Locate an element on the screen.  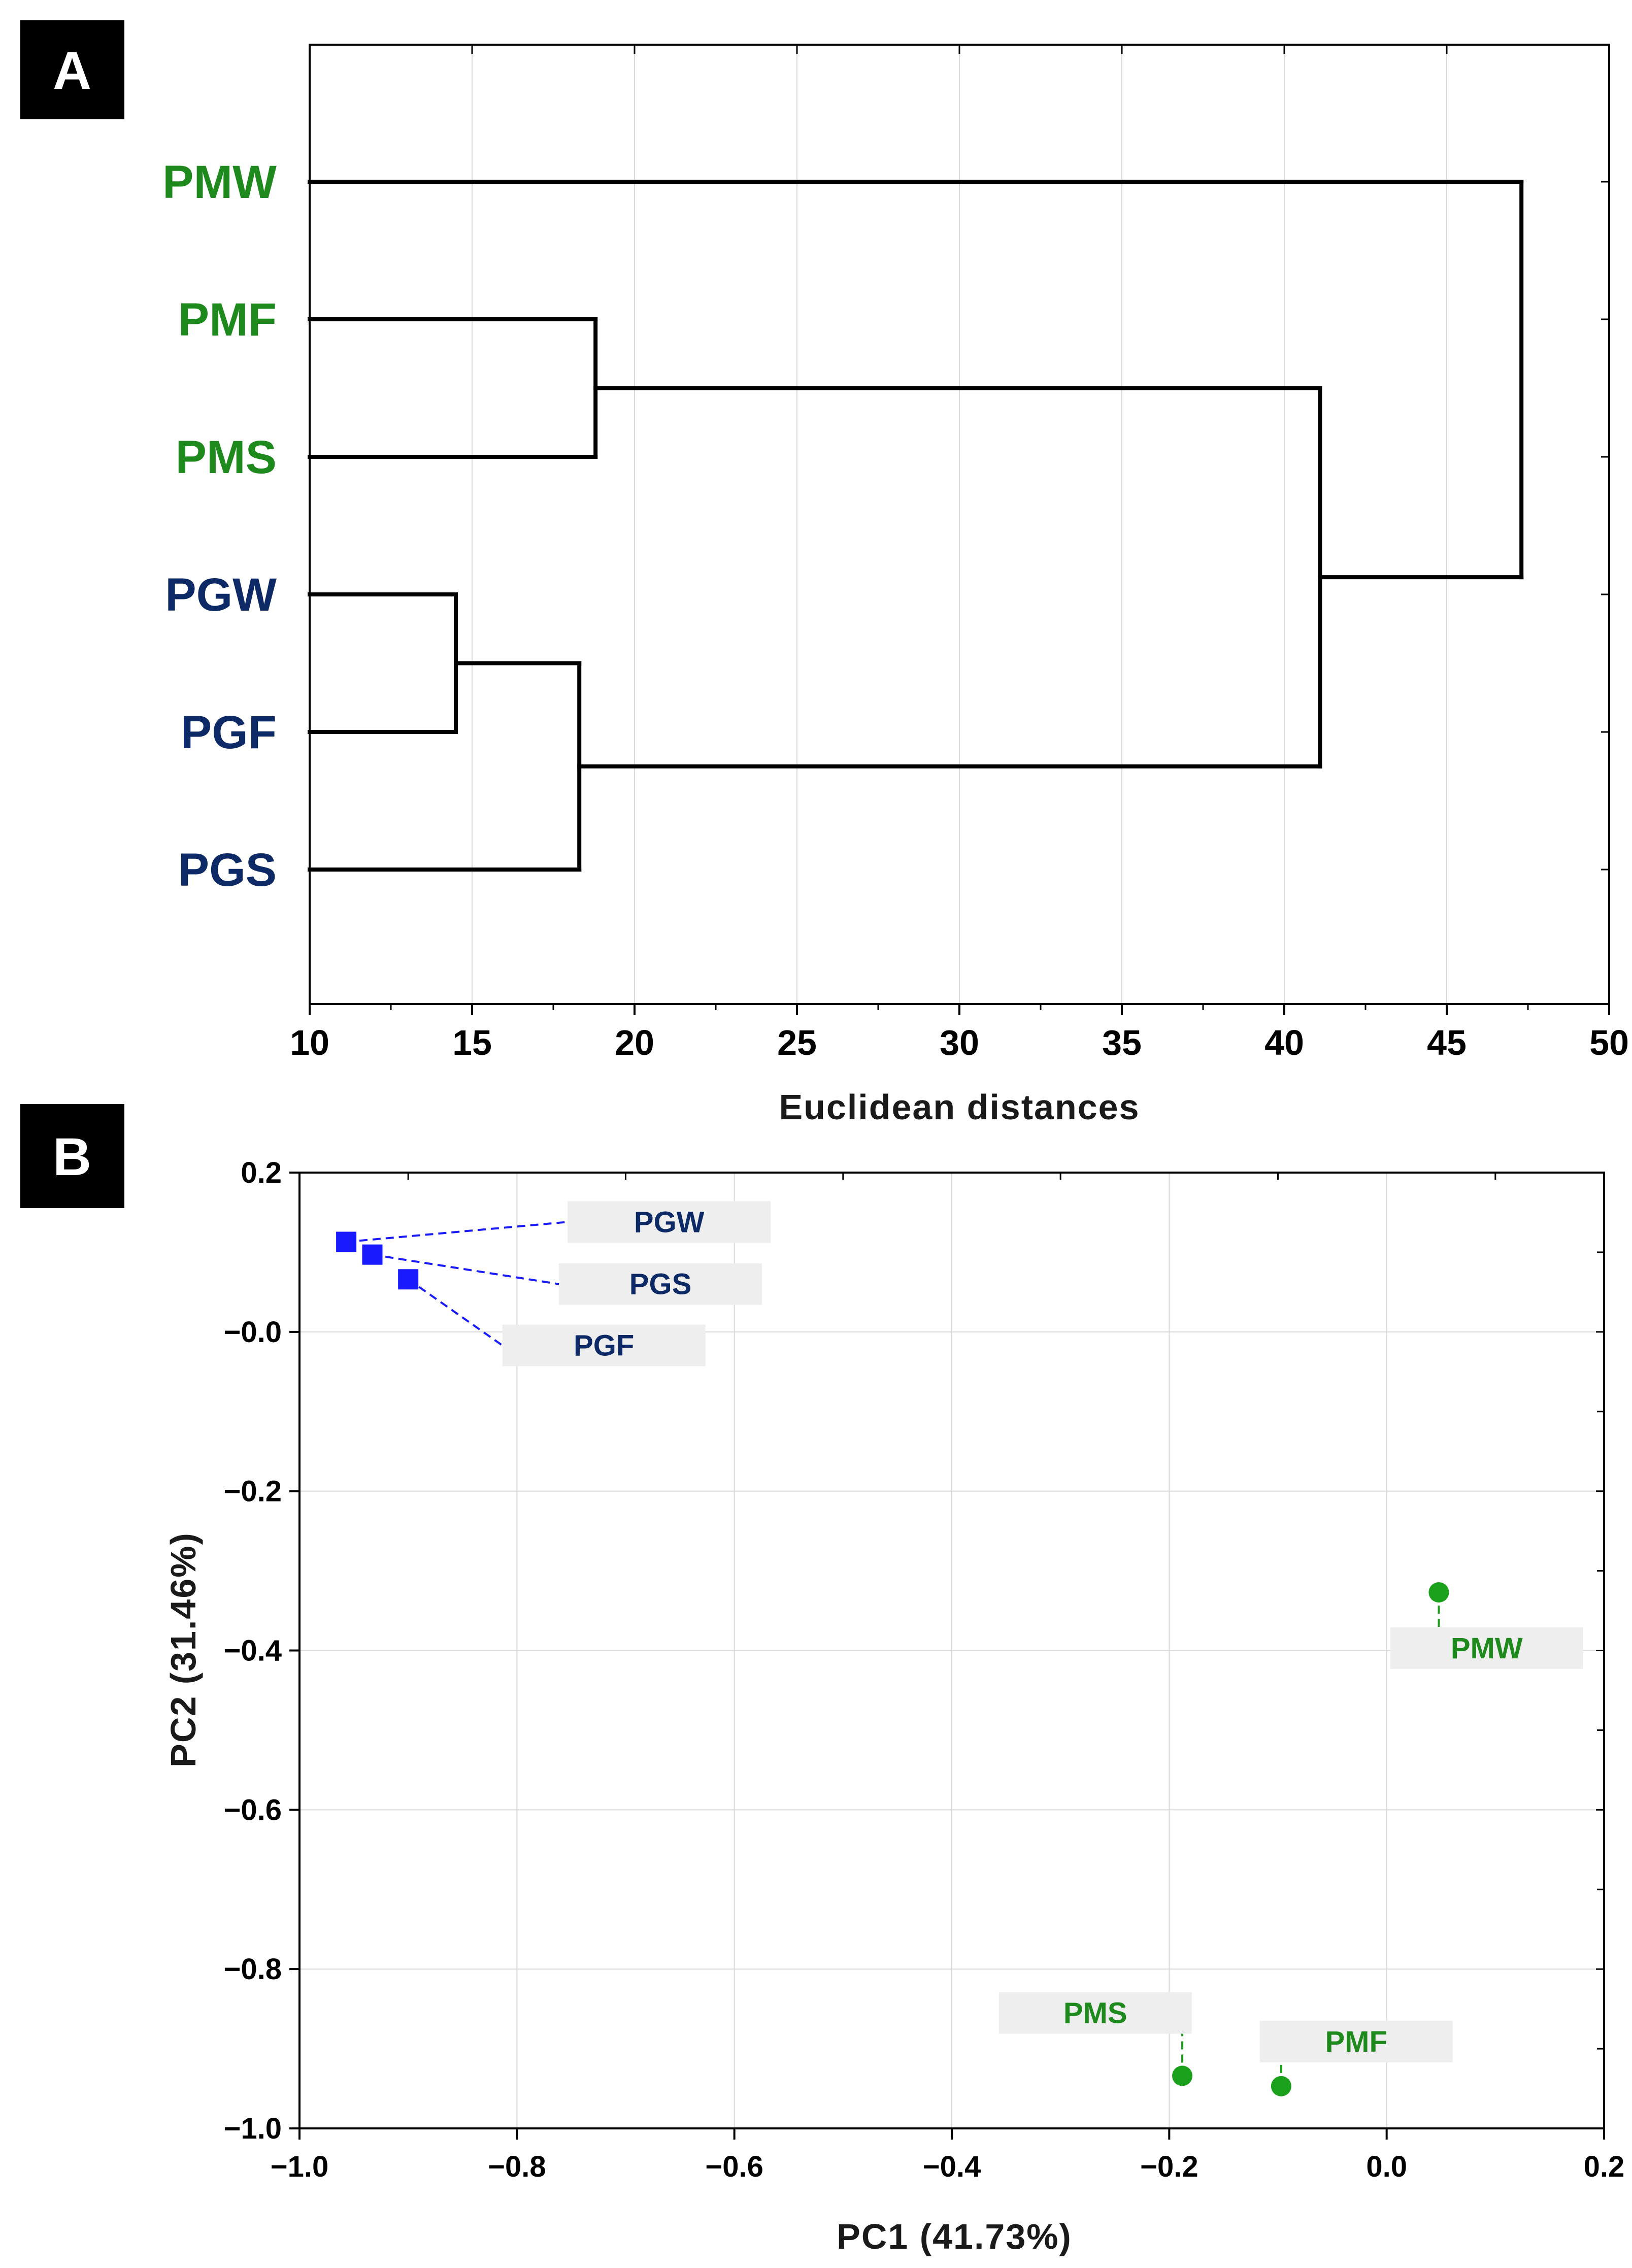
pca-y-tick-label: −0.4 is located at coordinates (253, 1651).